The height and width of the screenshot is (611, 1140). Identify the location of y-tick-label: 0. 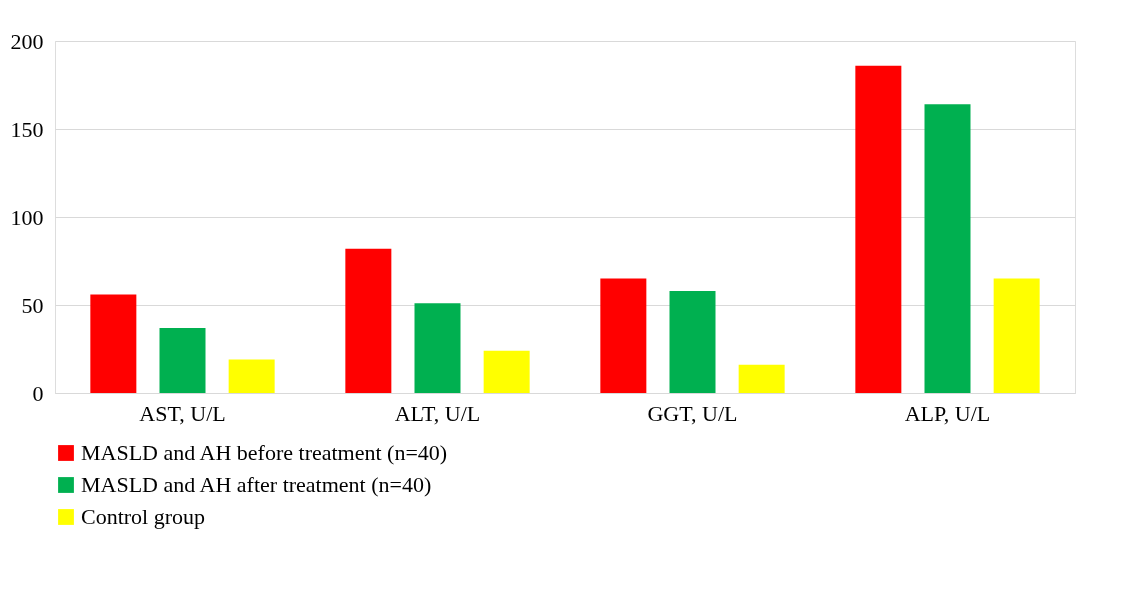
(38, 393).